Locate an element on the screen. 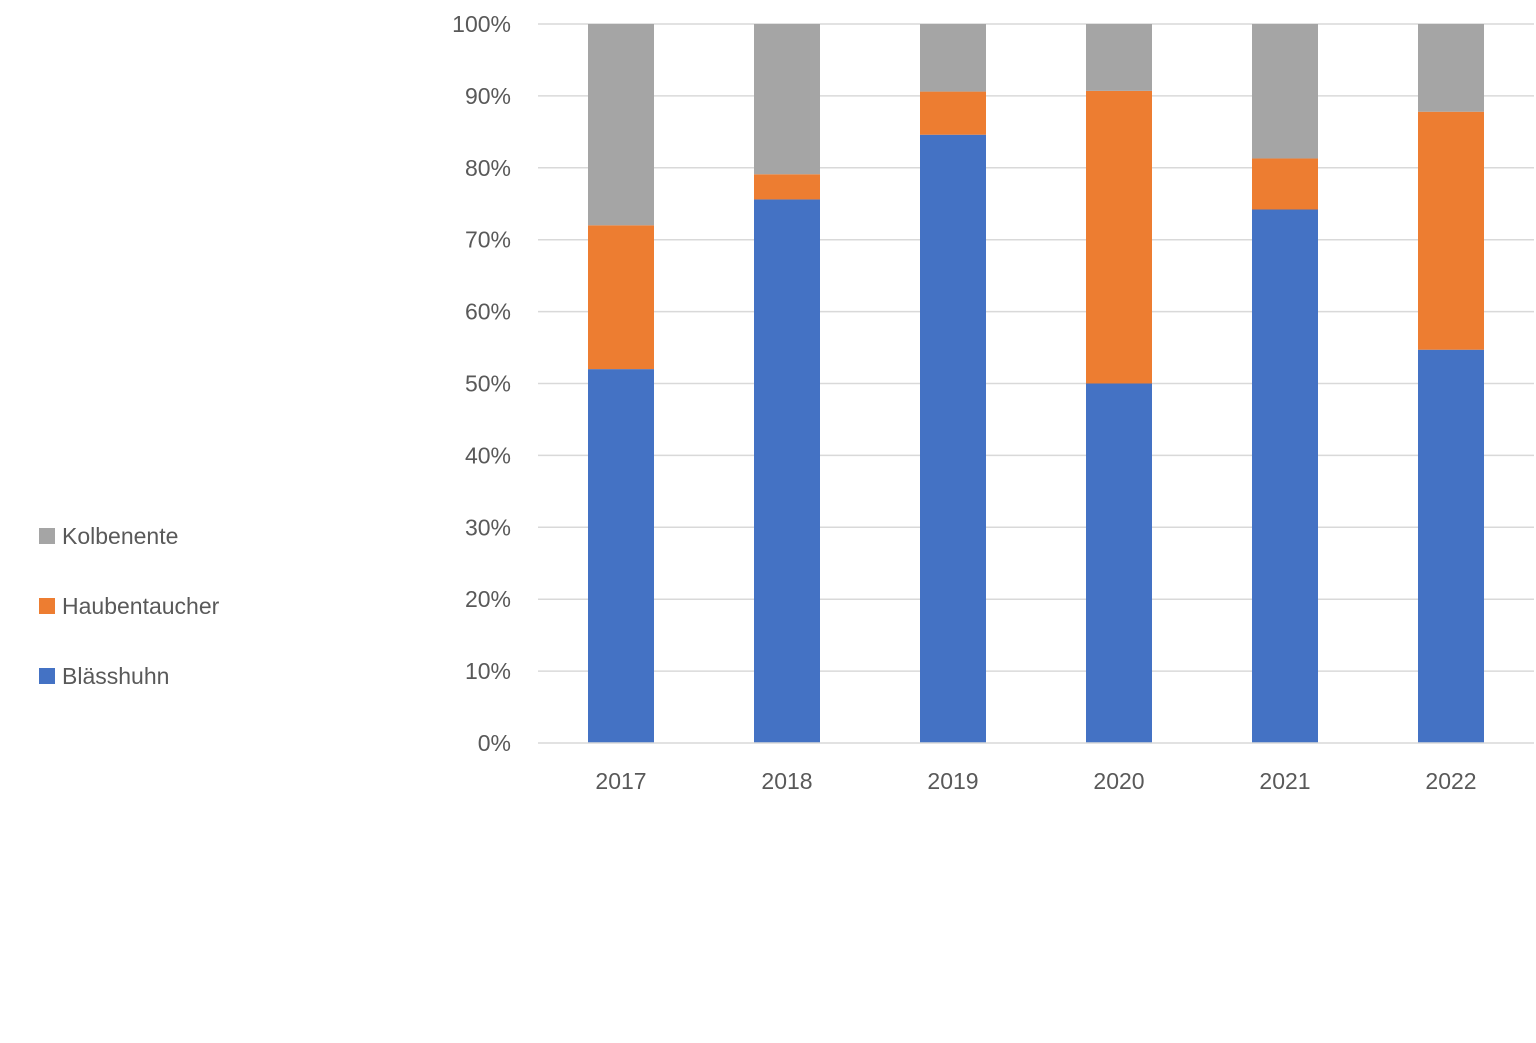 This screenshot has width=1536, height=1043. y-axis: 0% 10% 20% 30% 40% 50% 60% 70% 80% 90% 100% is located at coordinates (481, 383).